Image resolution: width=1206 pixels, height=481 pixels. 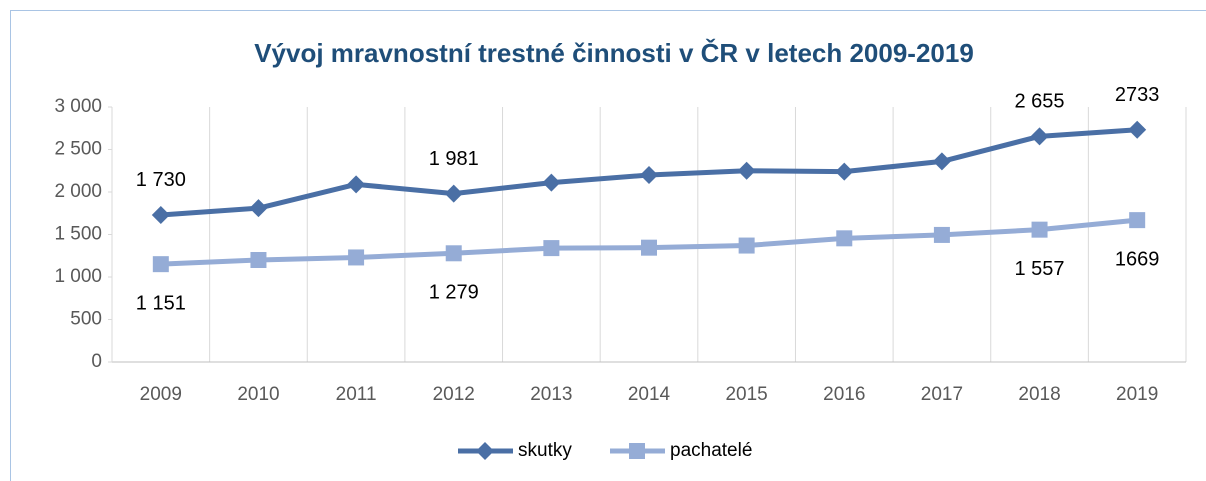 What do you see at coordinates (454, 159) in the screenshot?
I see `data-label: 1 981` at bounding box center [454, 159].